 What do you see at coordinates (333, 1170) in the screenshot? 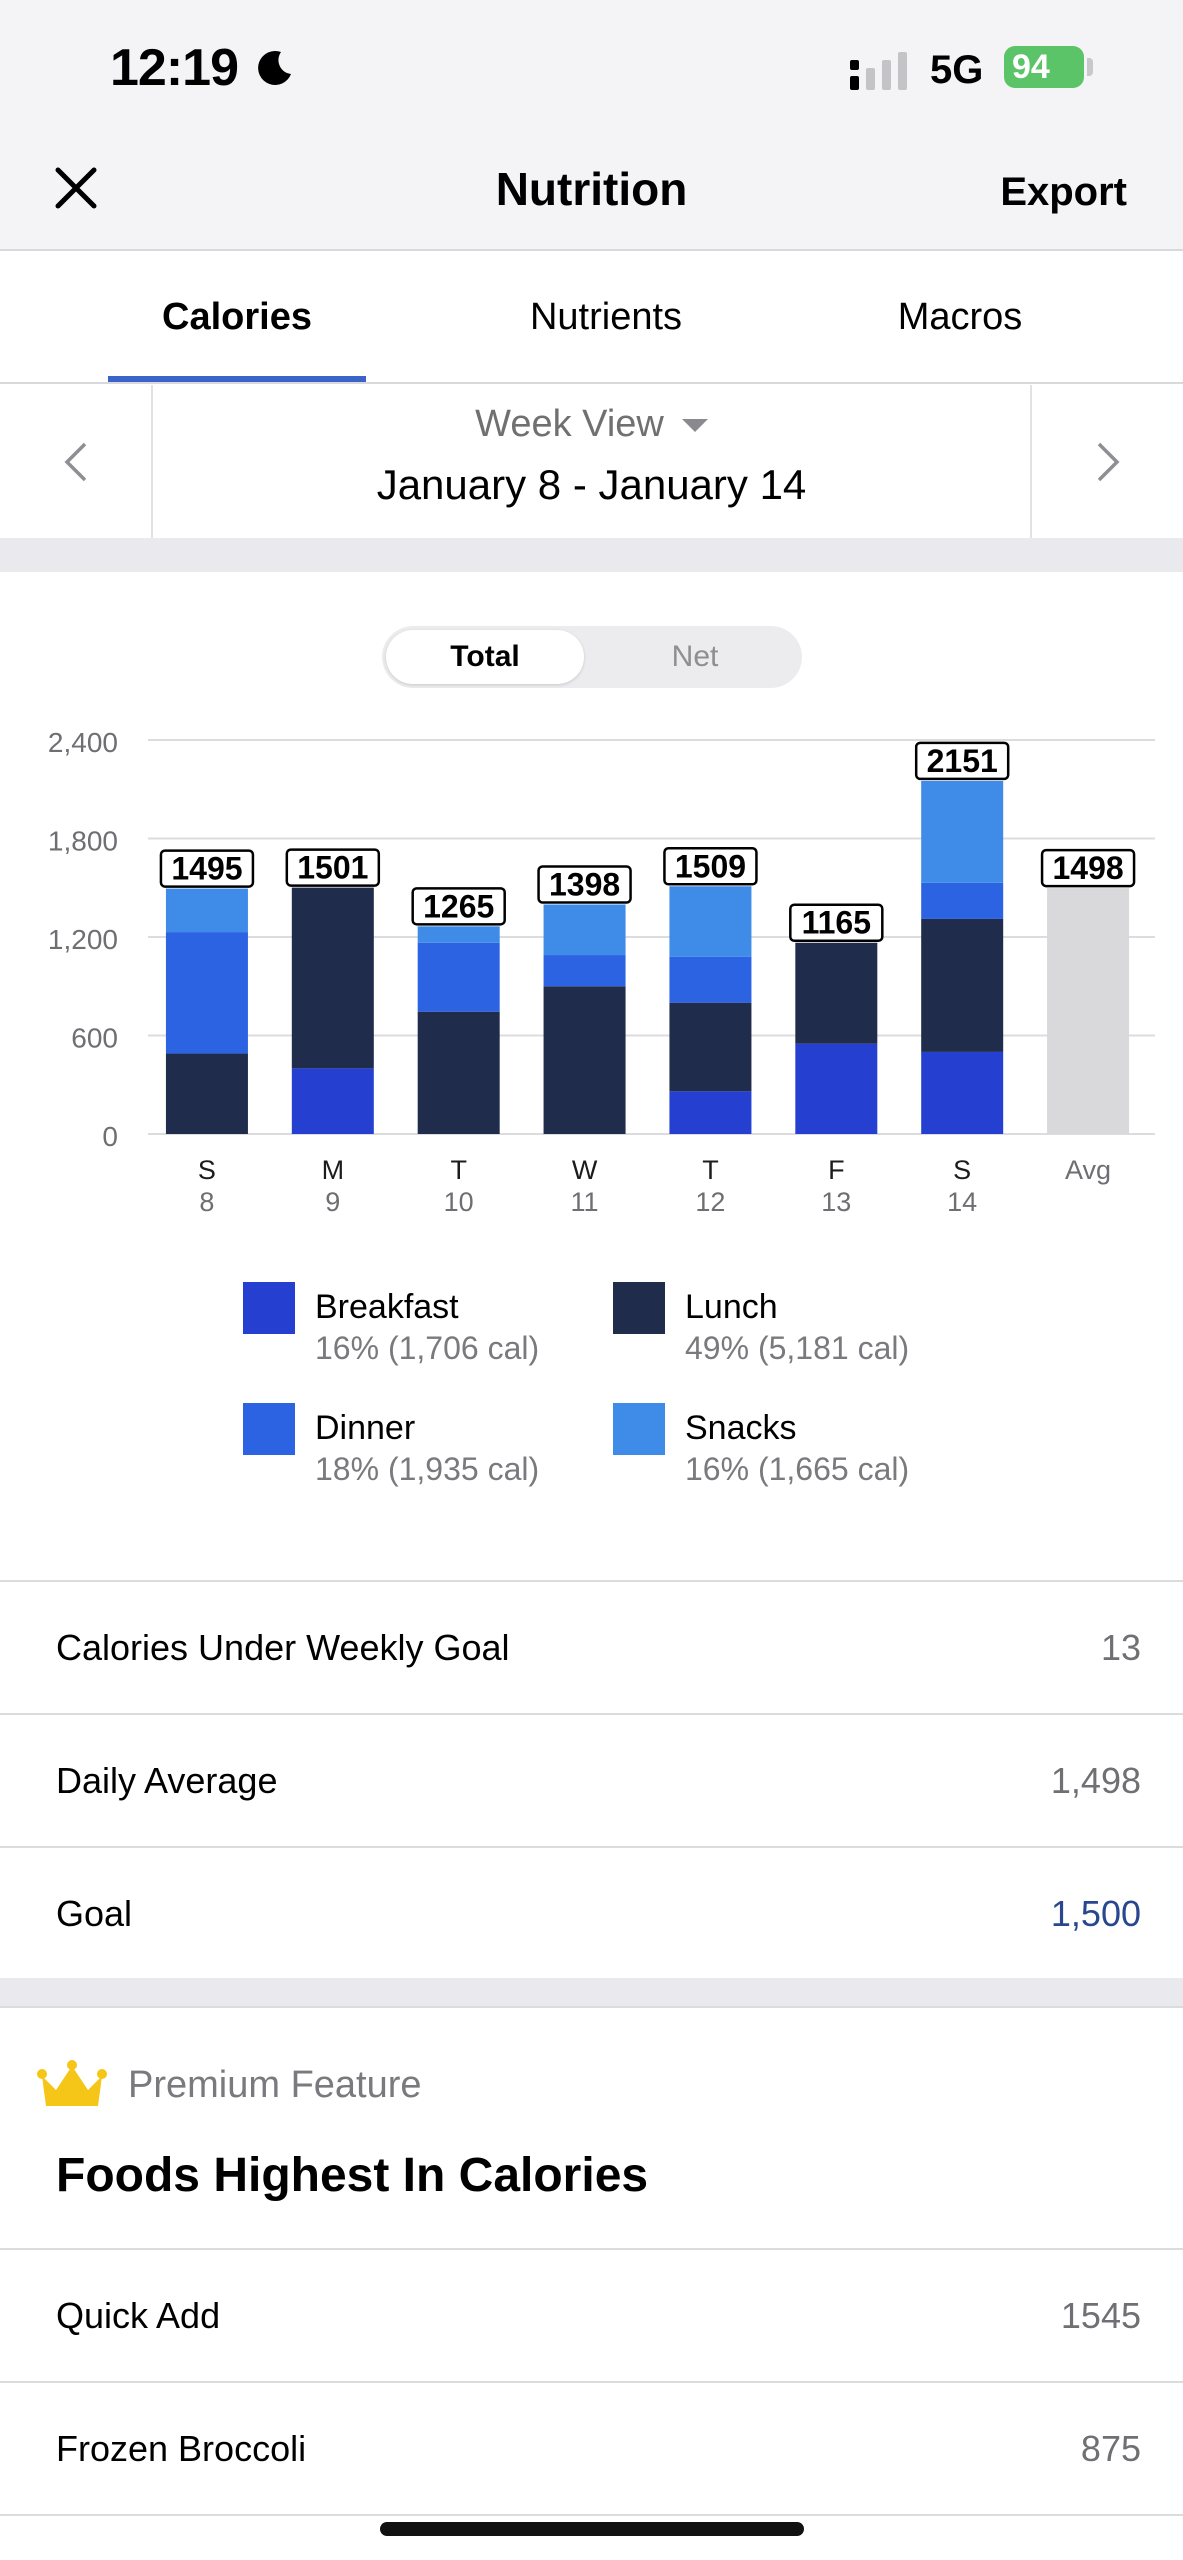
I see `x-day-letter: M` at bounding box center [333, 1170].